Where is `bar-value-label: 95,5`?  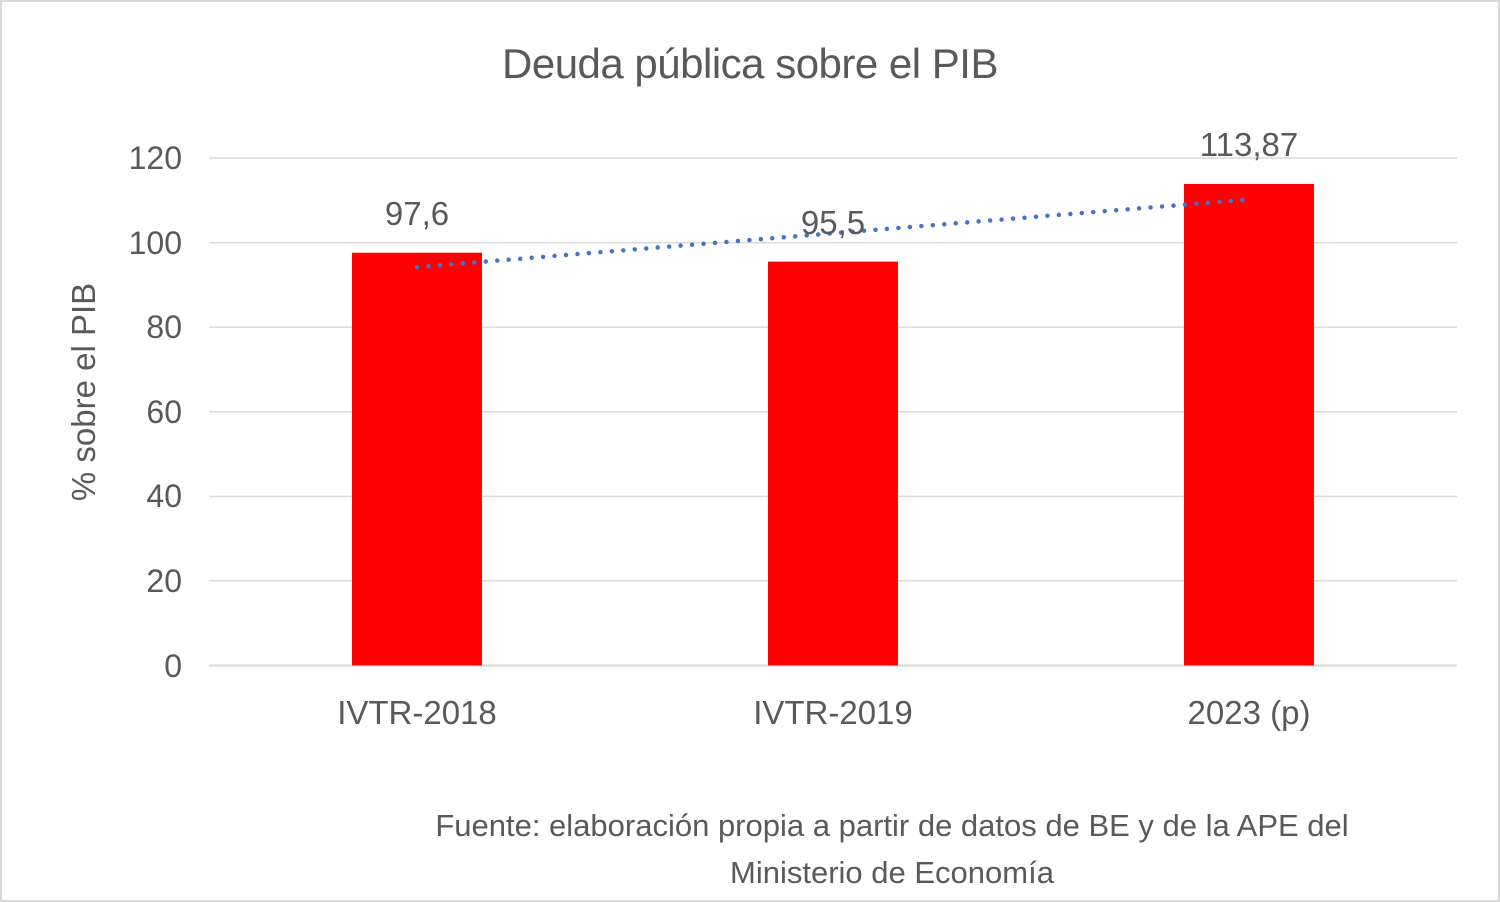 bar-value-label: 95,5 is located at coordinates (833, 222).